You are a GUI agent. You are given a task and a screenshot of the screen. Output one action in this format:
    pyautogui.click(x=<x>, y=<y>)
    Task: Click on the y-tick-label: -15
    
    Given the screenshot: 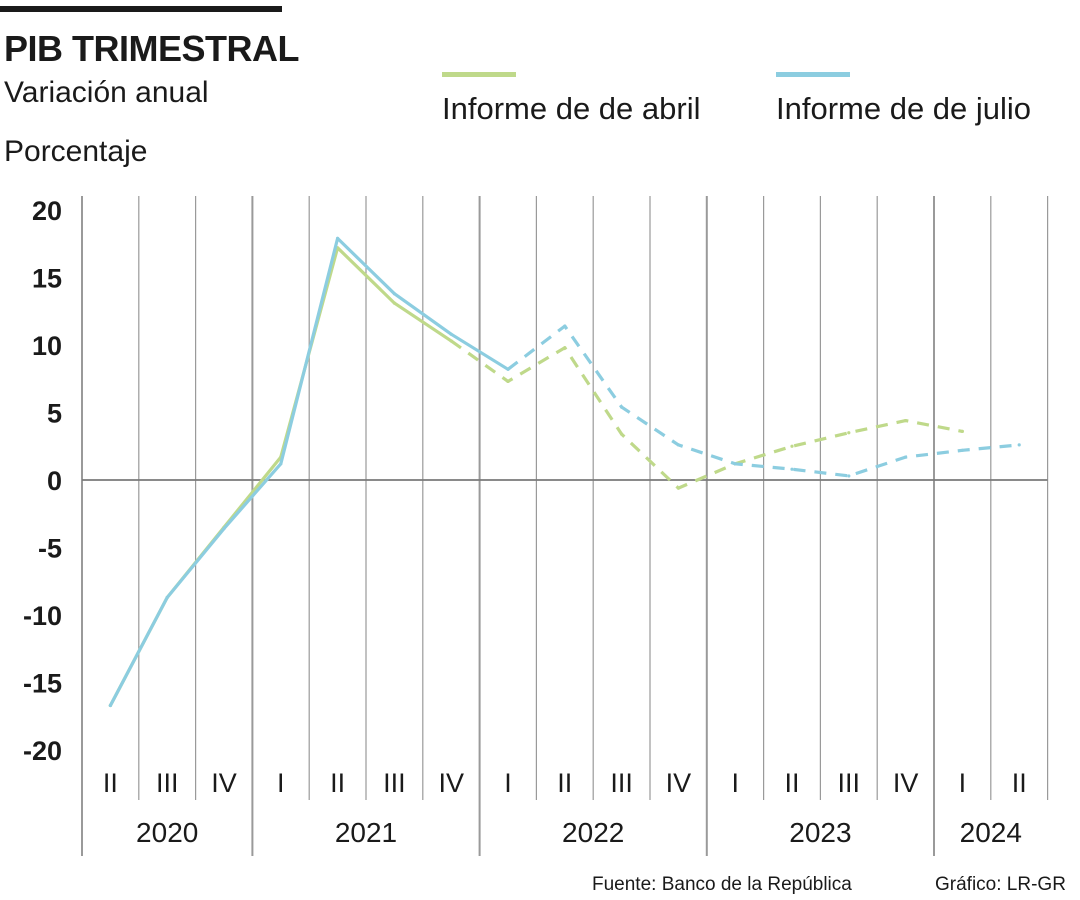 What is the action you would take?
    pyautogui.click(x=42, y=684)
    